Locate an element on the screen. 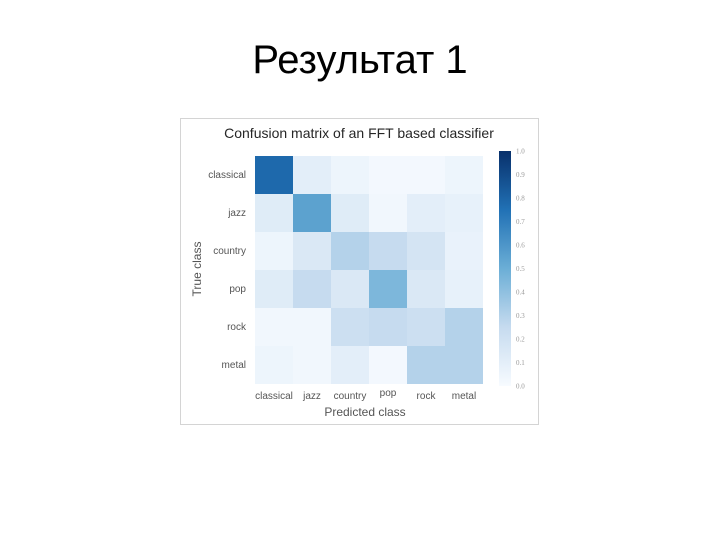  heatmap-cell-classical-metal is located at coordinates (464, 175).